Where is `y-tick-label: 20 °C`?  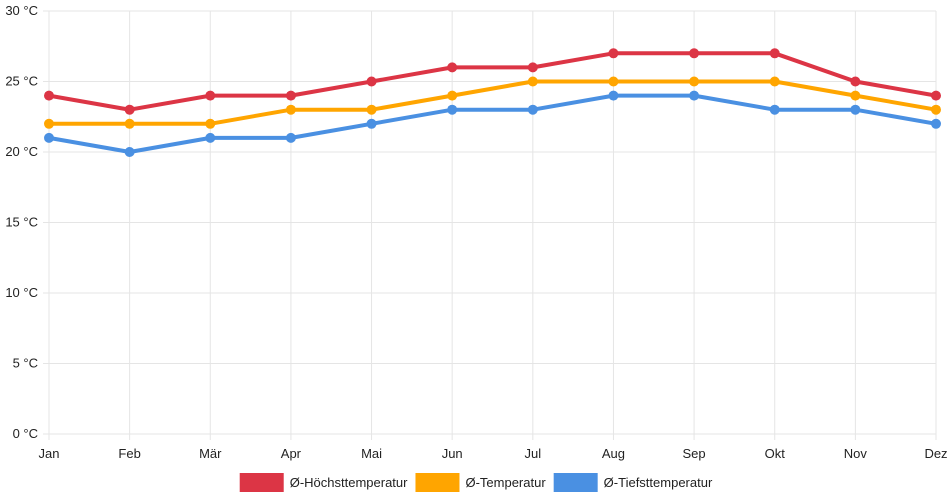 y-tick-label: 20 °C is located at coordinates (21, 151).